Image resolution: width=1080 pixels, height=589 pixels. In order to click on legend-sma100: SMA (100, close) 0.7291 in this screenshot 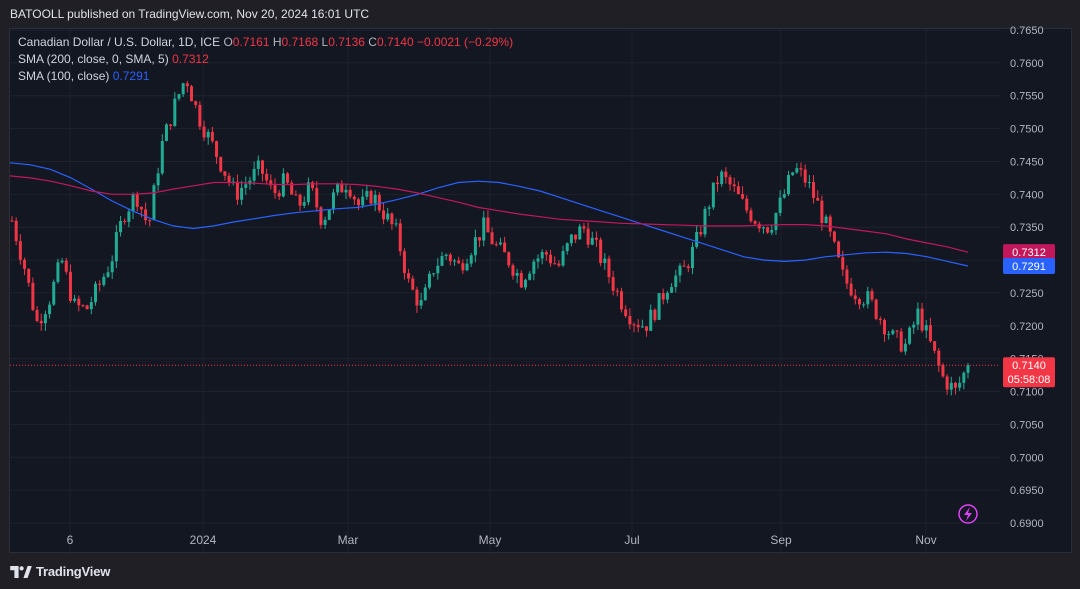, I will do `click(83, 76)`.